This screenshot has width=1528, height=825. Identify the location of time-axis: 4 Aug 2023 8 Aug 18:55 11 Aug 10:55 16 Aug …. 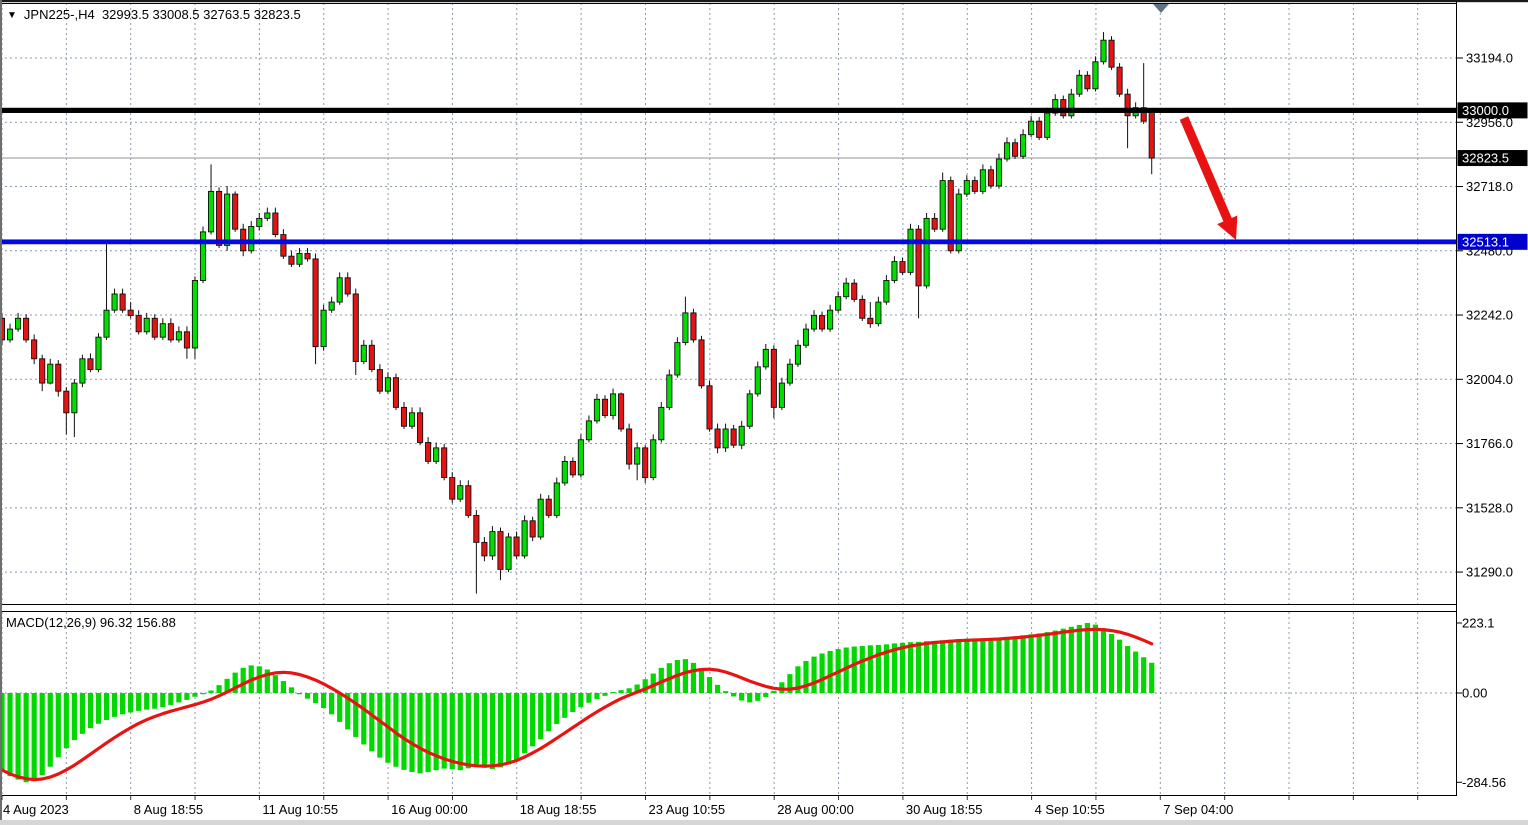
(710, 806).